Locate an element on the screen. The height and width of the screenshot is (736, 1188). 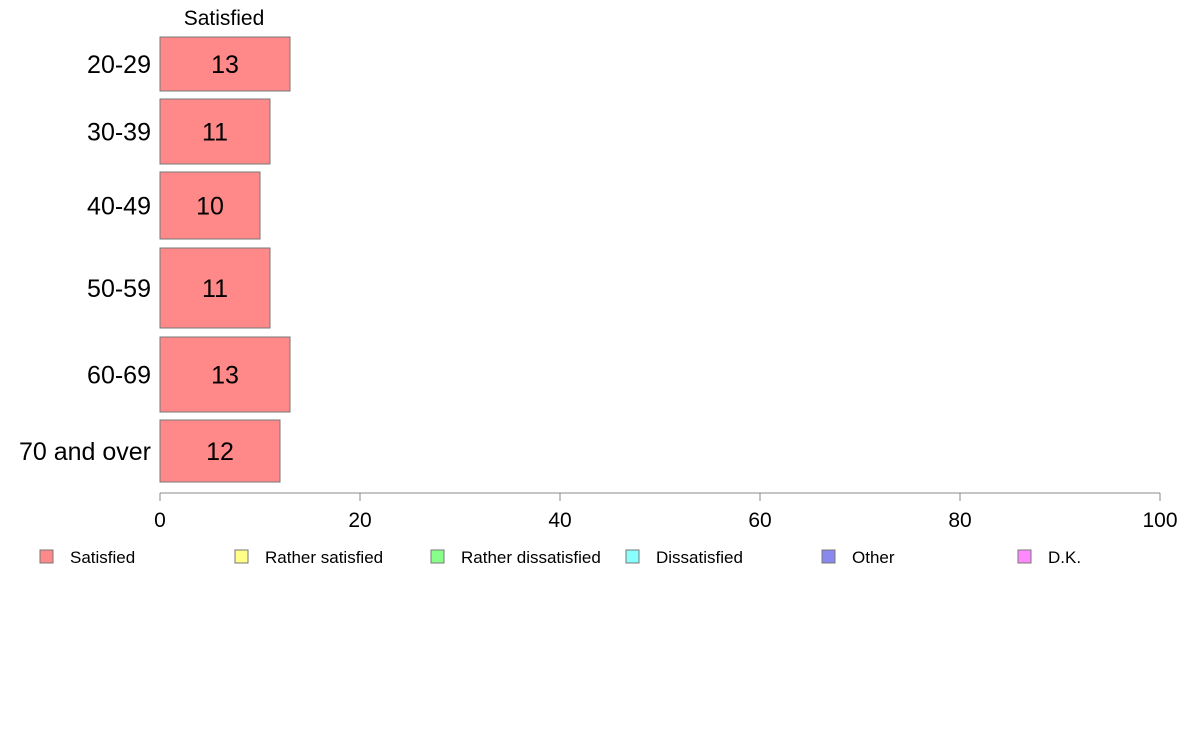
x-tick-label: 100 is located at coordinates (1159, 520).